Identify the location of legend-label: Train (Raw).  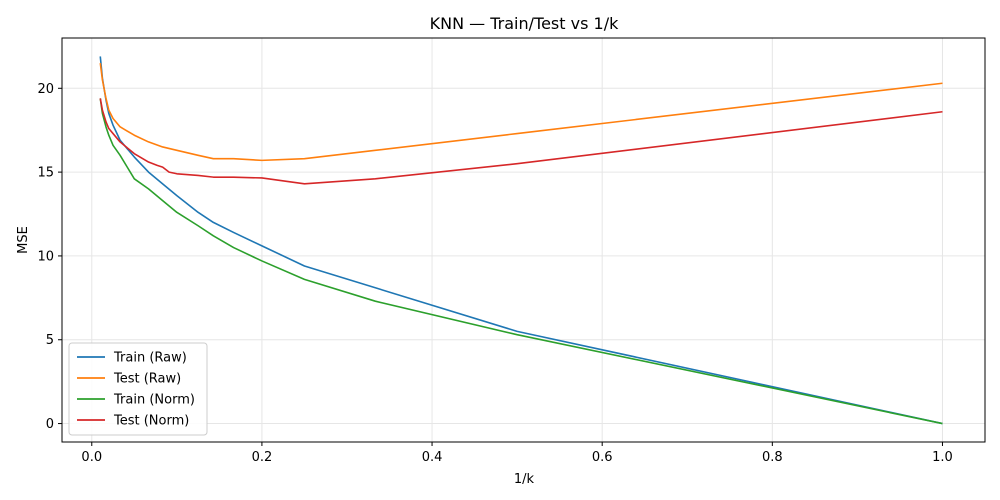
(150, 358).